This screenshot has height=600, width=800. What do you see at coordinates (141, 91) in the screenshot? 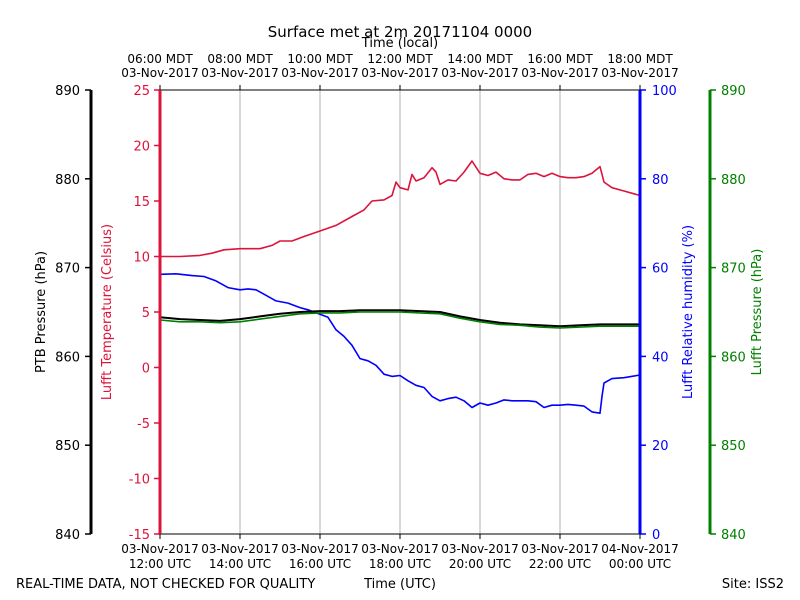
I see `temp-tick-label: 25` at bounding box center [141, 91].